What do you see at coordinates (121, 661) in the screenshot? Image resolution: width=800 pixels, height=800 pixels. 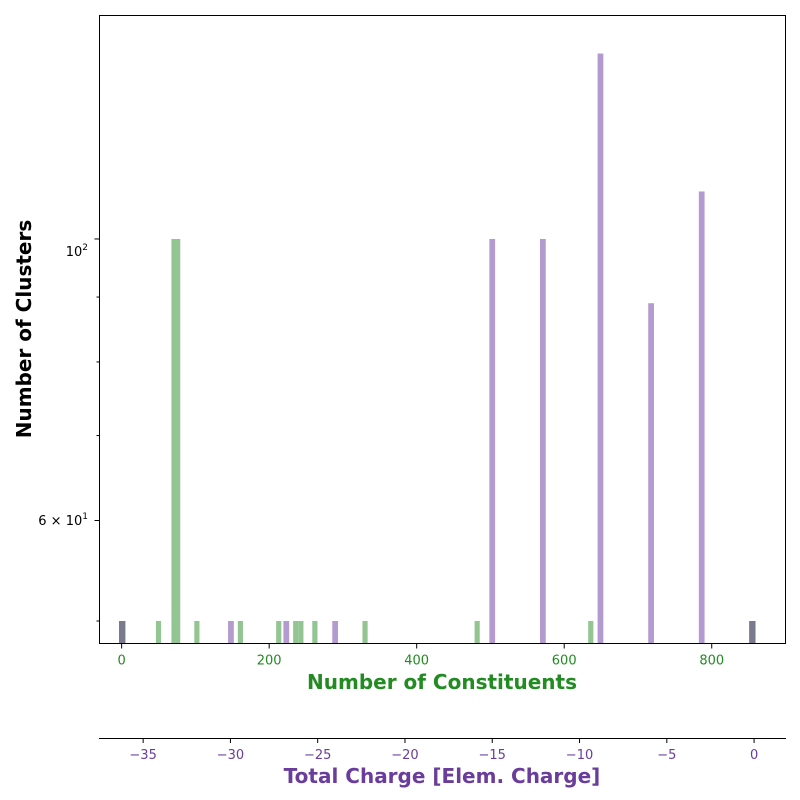 I see `x-primary-tick-label: 0` at bounding box center [121, 661].